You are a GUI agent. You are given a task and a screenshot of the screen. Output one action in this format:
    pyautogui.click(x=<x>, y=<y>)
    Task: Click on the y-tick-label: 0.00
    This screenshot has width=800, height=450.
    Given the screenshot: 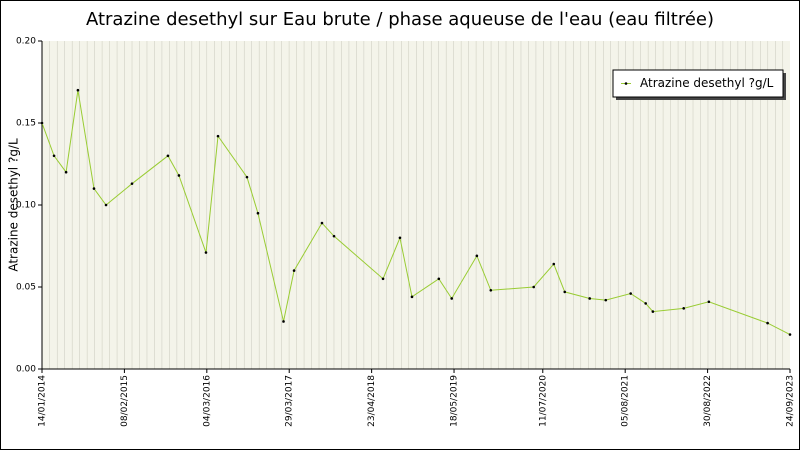 What is the action you would take?
    pyautogui.click(x=26, y=370)
    